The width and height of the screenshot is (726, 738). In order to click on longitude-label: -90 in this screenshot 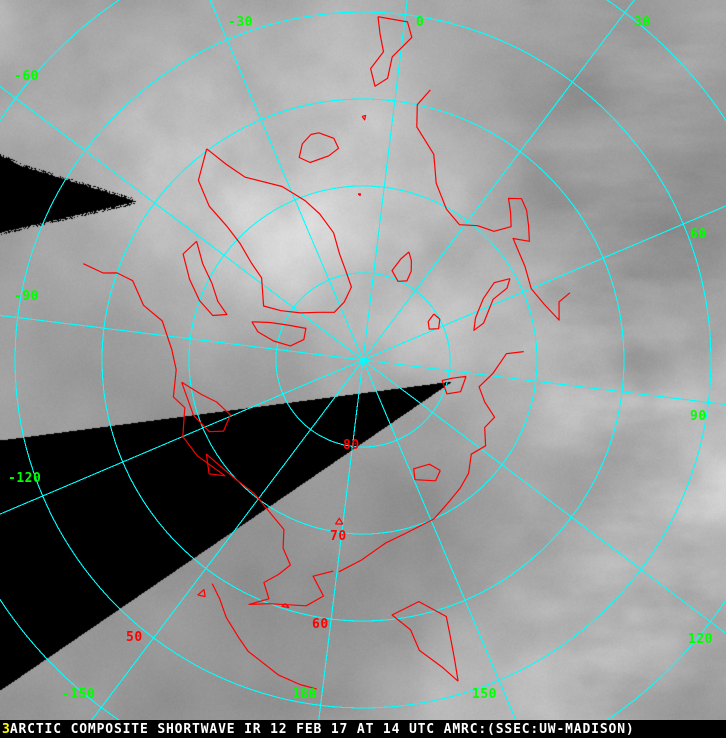, I will do `click(26, 296)`.